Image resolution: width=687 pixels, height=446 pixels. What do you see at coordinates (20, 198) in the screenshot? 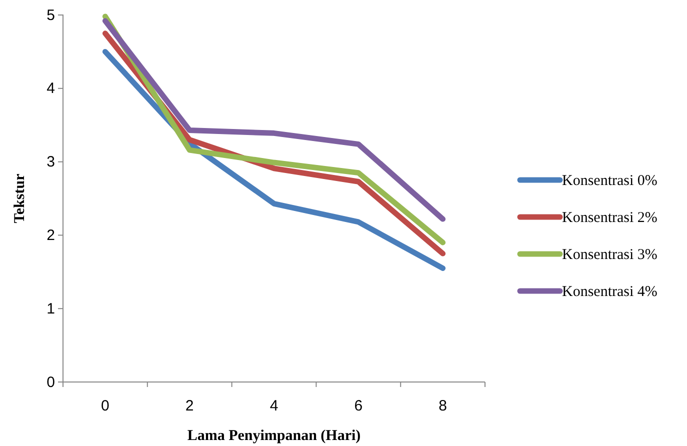
I see `y-axis-title: Tekstur` at bounding box center [20, 198].